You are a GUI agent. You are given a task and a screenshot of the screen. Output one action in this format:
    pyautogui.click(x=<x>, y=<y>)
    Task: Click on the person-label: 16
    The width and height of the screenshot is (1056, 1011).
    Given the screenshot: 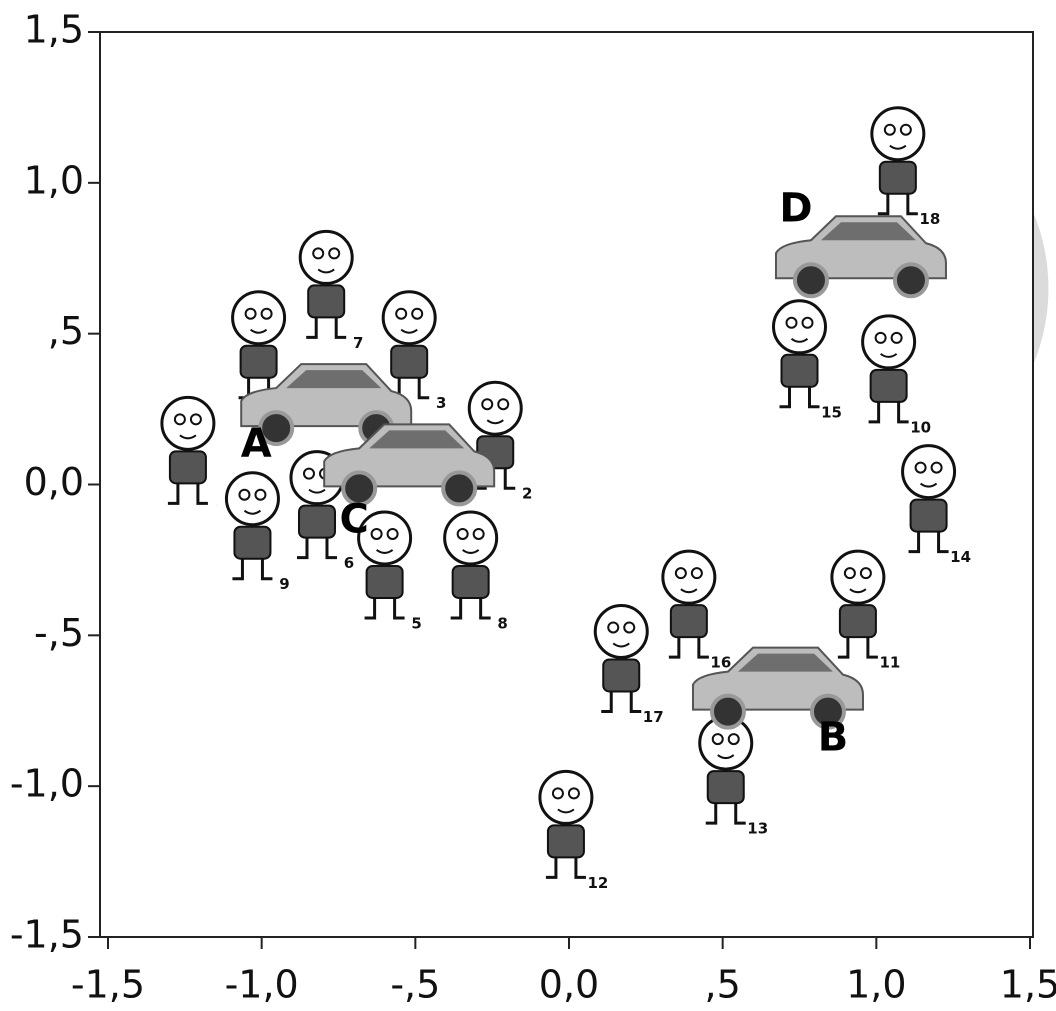 What is the action you would take?
    pyautogui.click(x=720, y=663)
    